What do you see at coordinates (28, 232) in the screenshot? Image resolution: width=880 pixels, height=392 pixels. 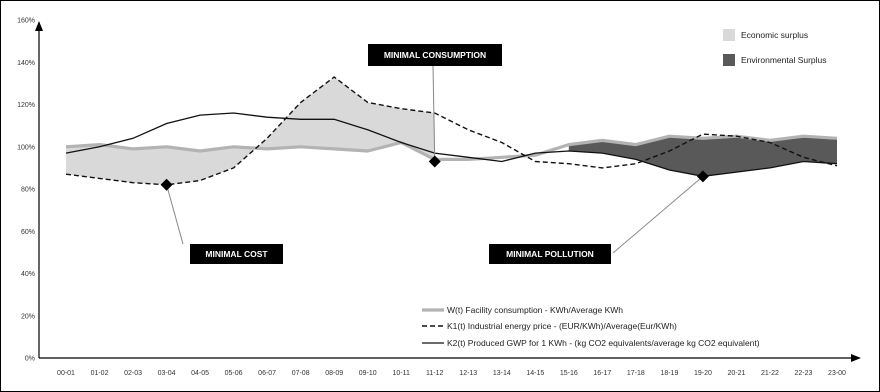 I see `y-tick-label: 60%` at bounding box center [28, 232].